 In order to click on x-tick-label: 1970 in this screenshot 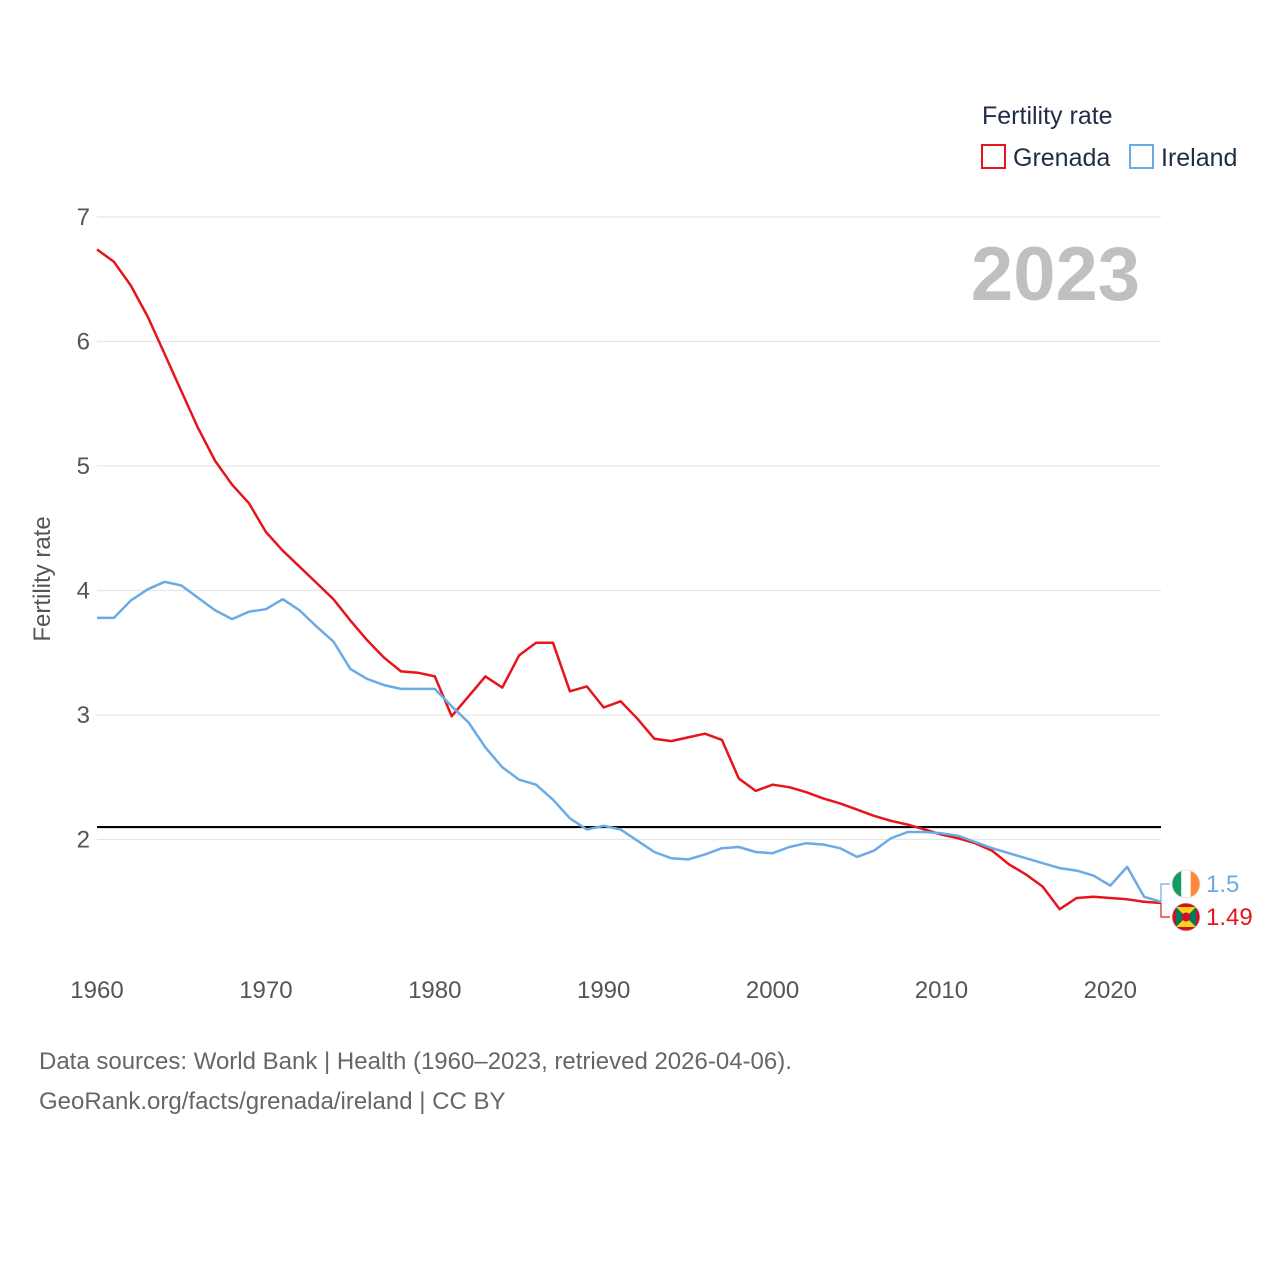, I will do `click(265, 990)`.